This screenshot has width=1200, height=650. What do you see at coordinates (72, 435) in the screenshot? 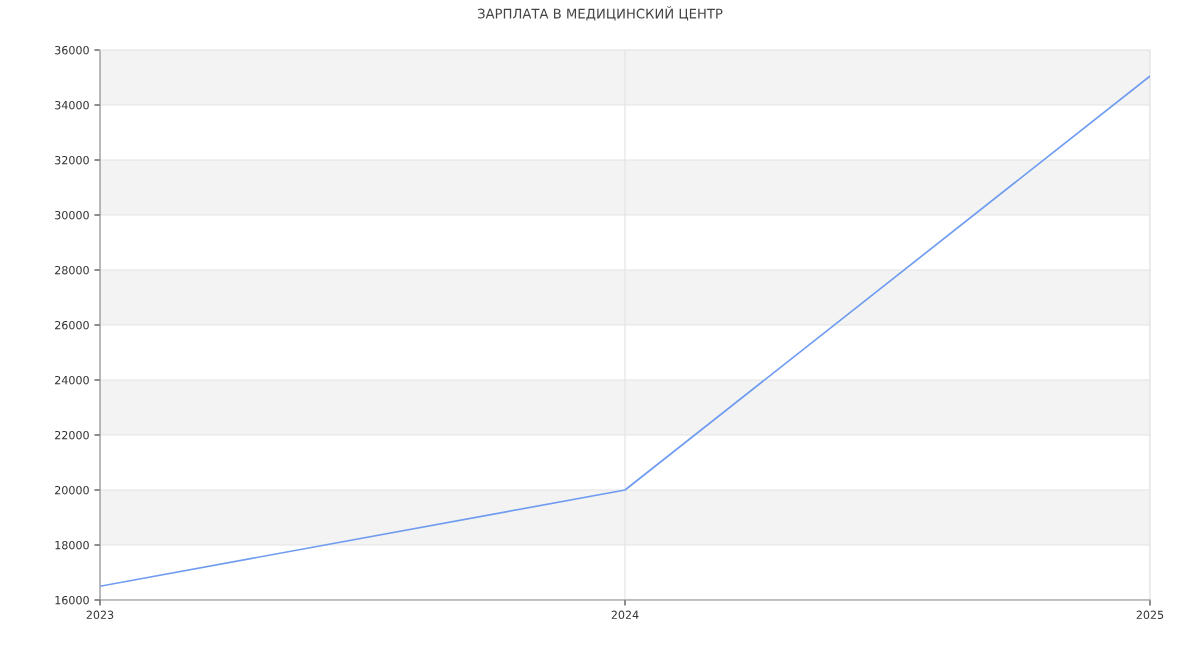
I see `y-tick-label: 22000` at bounding box center [72, 435].